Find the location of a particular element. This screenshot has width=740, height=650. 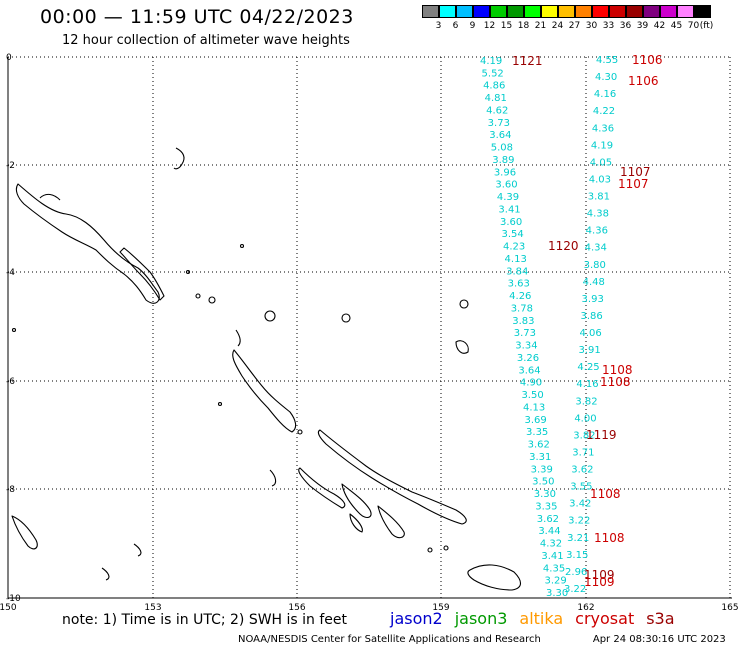

wave-height-value: 3.69 is located at coordinates (536, 420).